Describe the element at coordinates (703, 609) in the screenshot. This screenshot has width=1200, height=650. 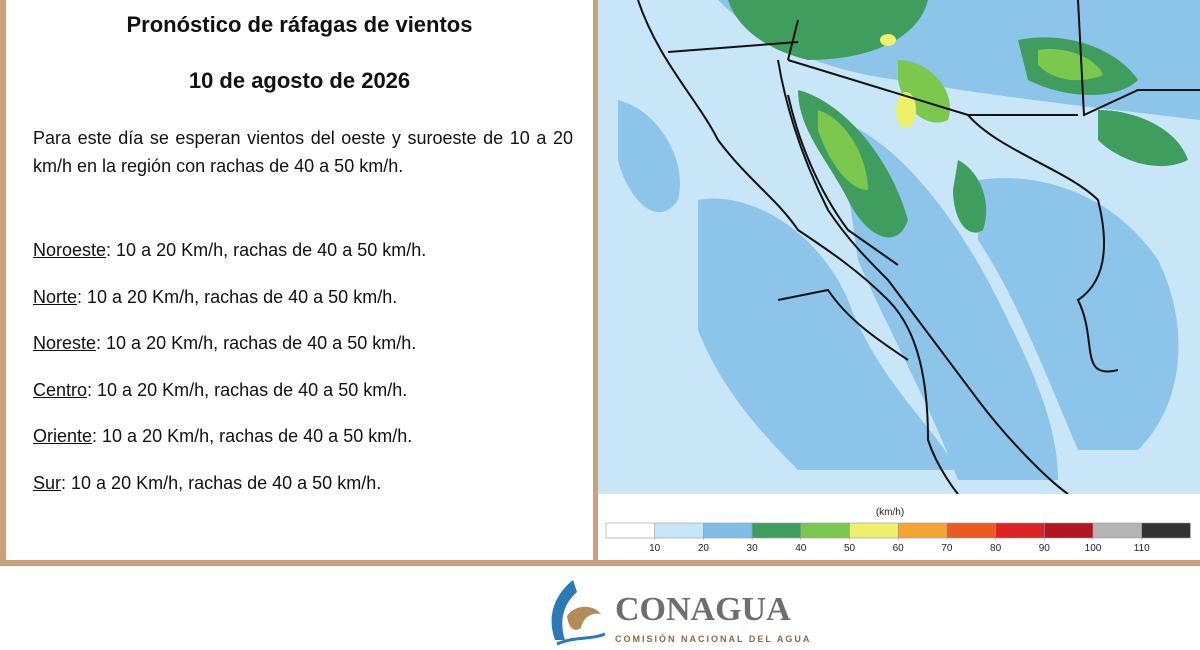
I see `logo-name: CONAGUA` at that location.